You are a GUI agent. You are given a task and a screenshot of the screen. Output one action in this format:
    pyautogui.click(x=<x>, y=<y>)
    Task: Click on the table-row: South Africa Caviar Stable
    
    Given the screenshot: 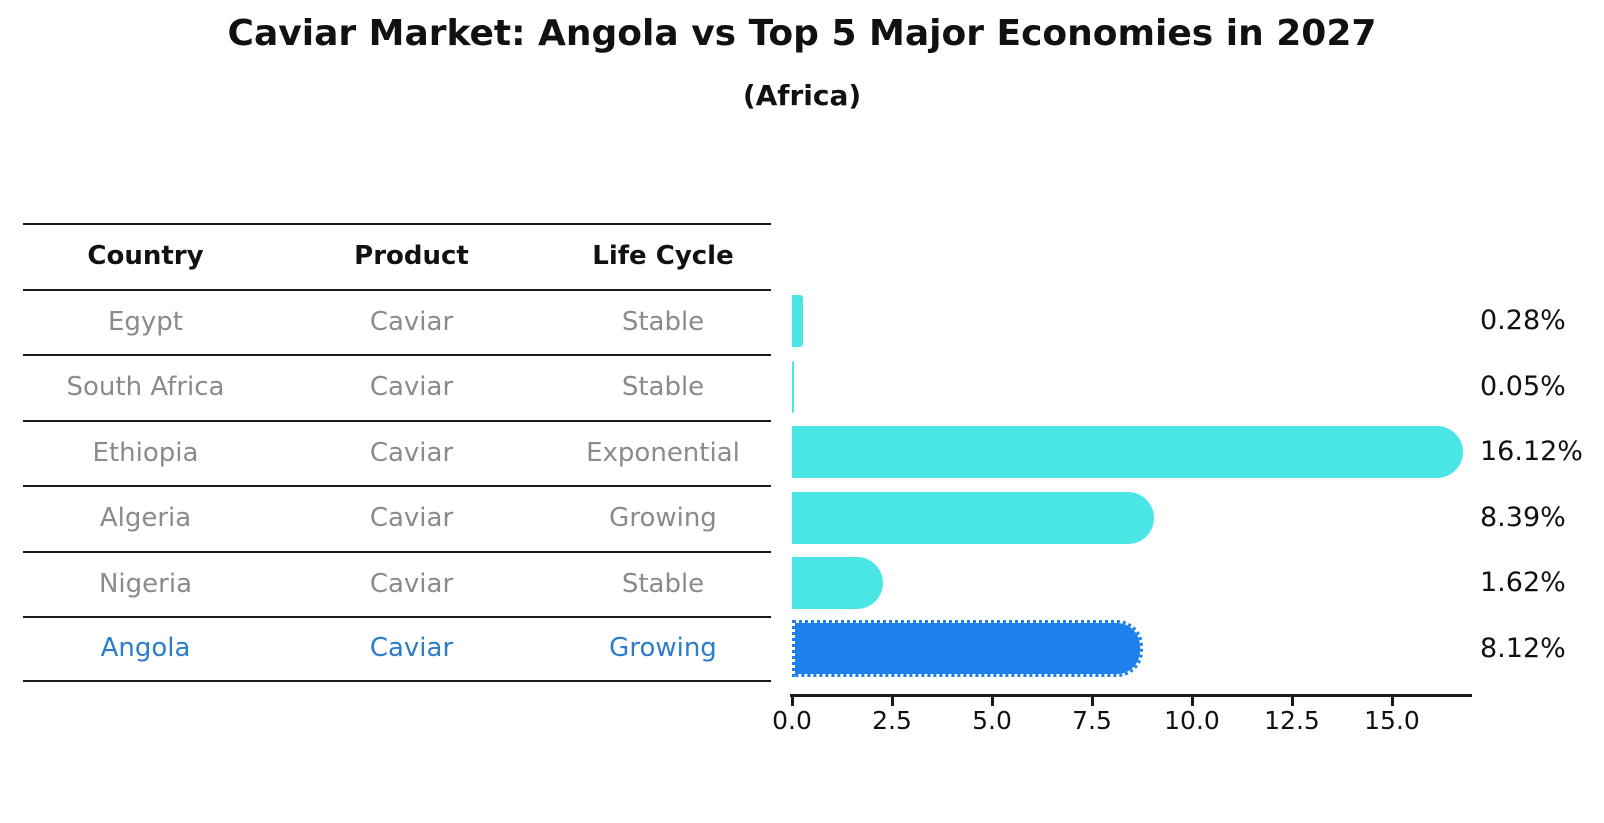 What is the action you would take?
    pyautogui.click(x=397, y=387)
    